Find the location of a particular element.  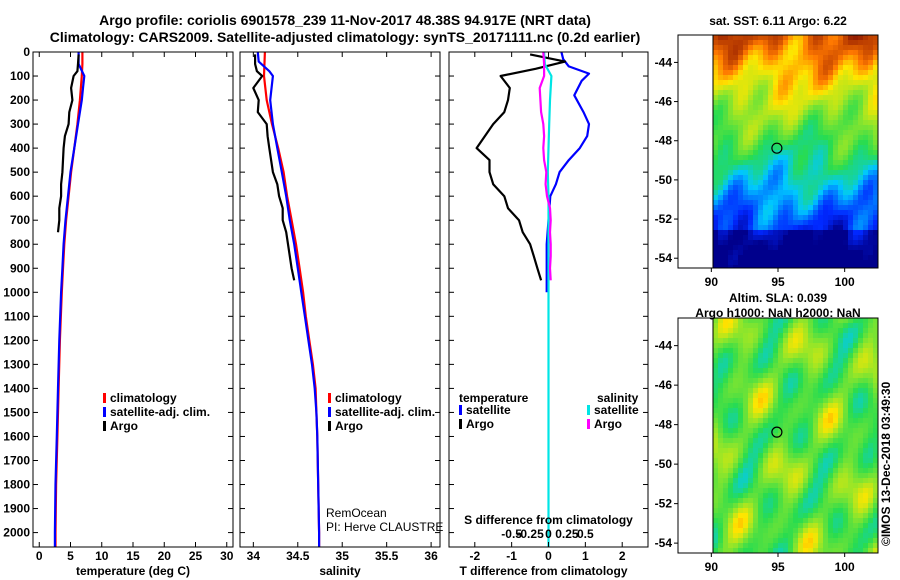

legend-swatch is located at coordinates (588, 410).